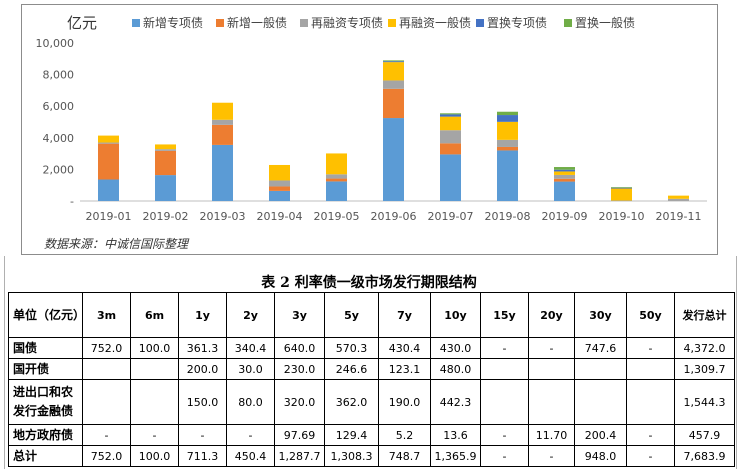  Describe the element at coordinates (299, 402) in the screenshot. I see `table-cell: 320.0` at that location.